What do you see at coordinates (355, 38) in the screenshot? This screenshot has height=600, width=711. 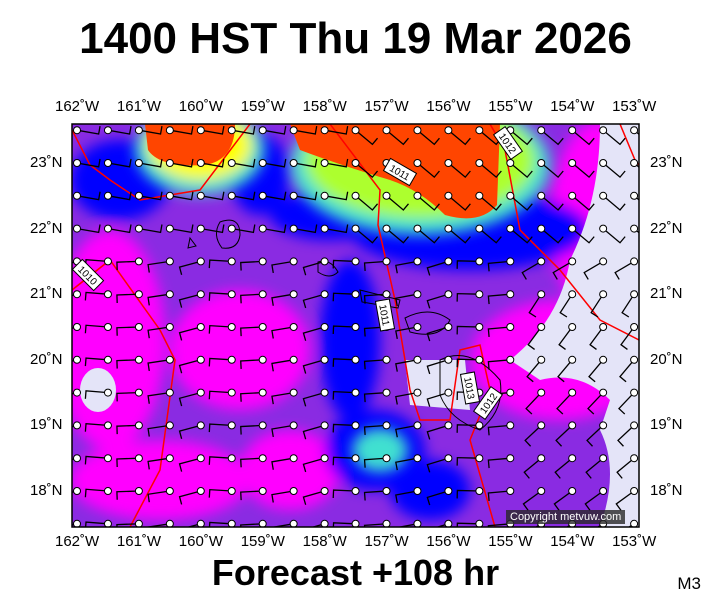 I see `map-title: 1400 HST Thu 19 Mar 2026` at bounding box center [355, 38].